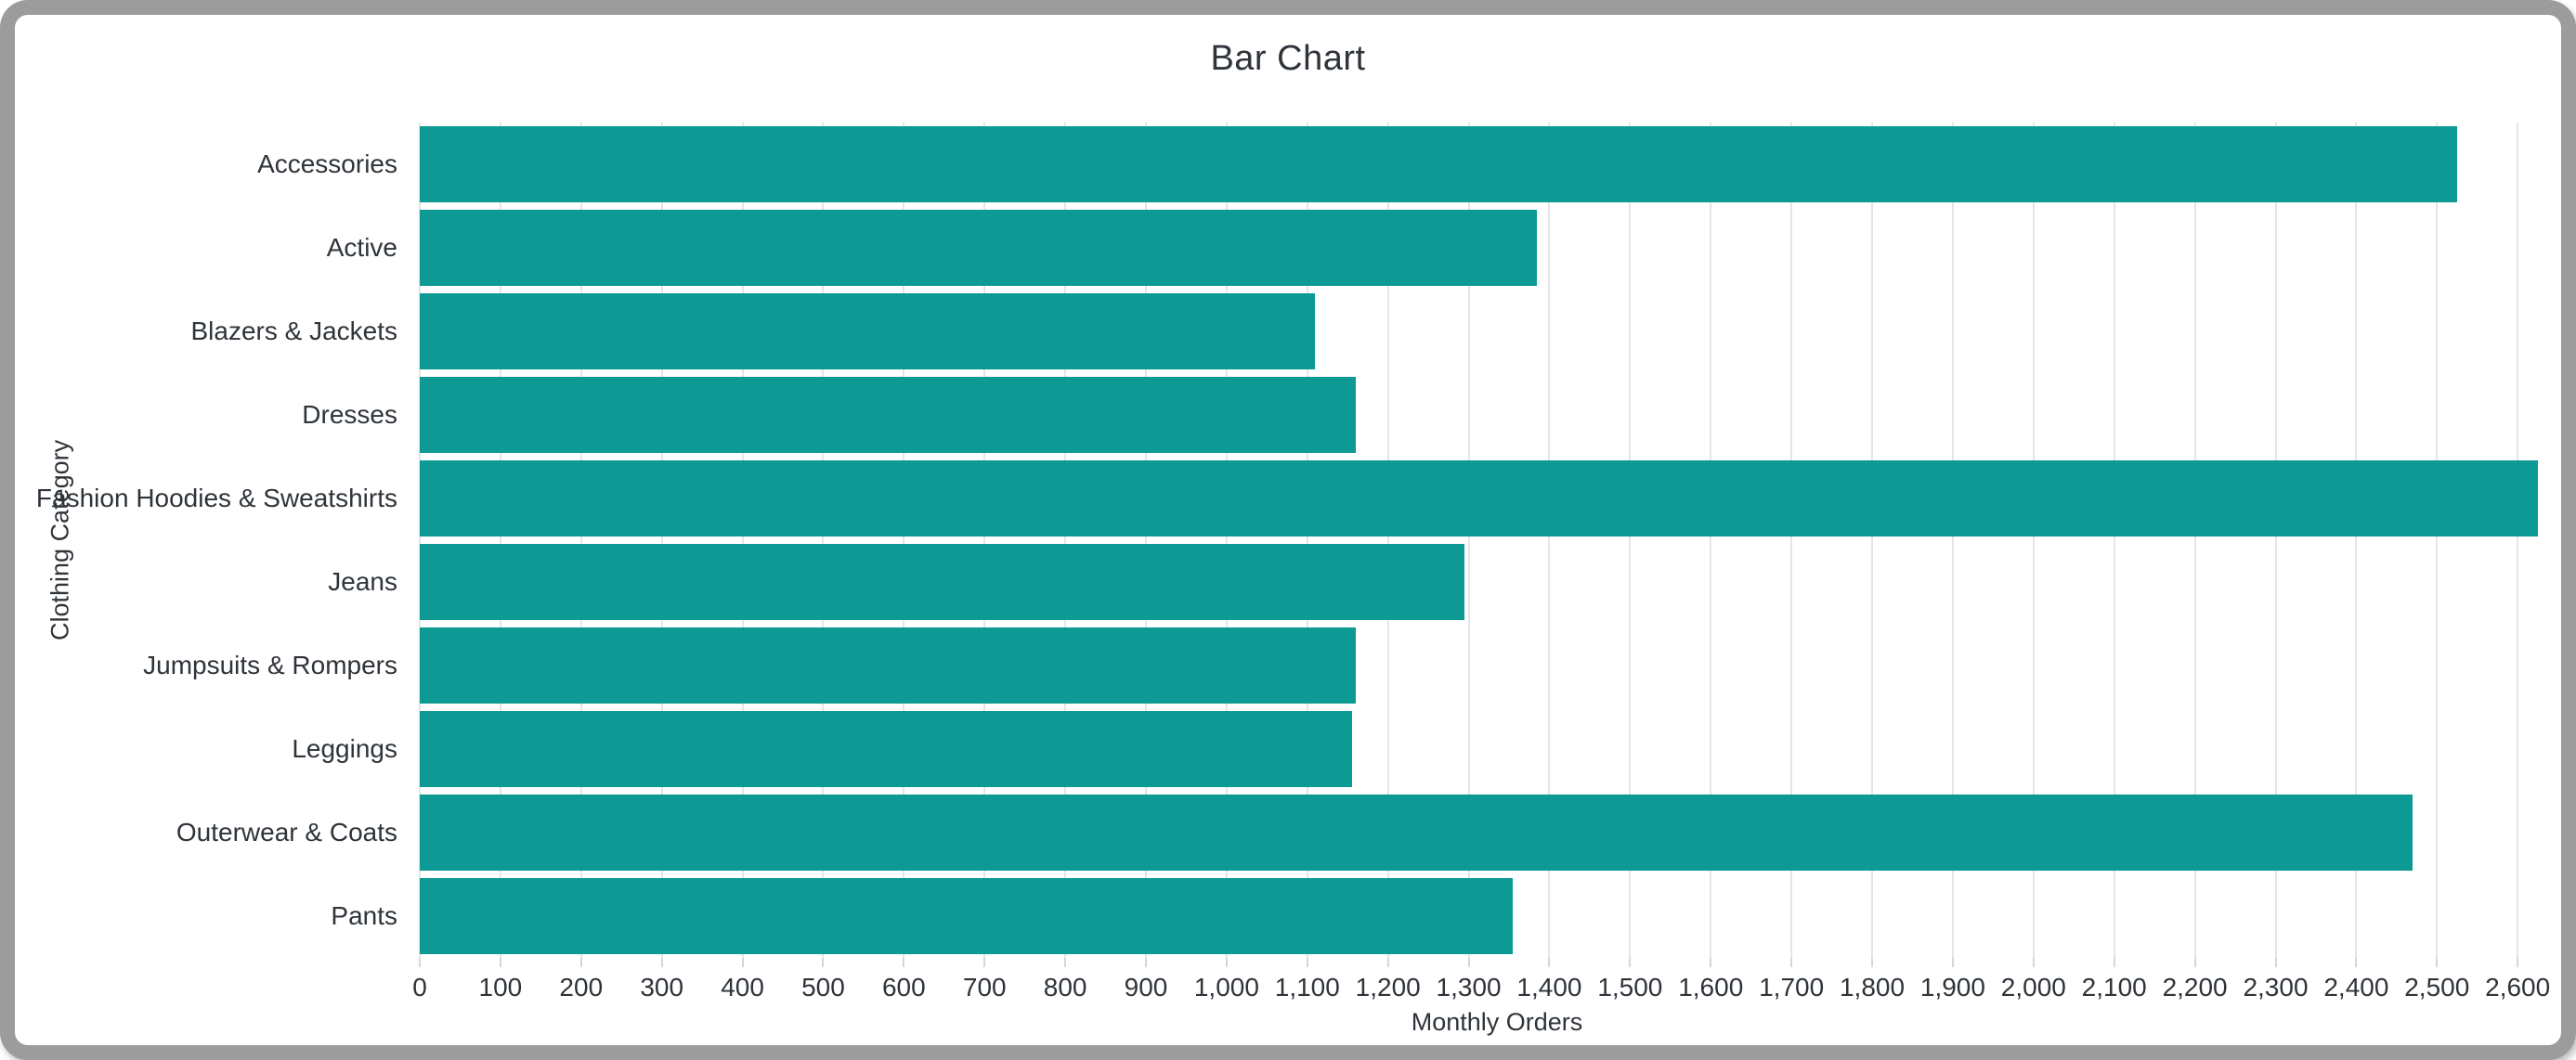 This screenshot has height=1060, width=2576. What do you see at coordinates (1872, 987) in the screenshot?
I see `x-tick-label-1800: 1,800` at bounding box center [1872, 987].